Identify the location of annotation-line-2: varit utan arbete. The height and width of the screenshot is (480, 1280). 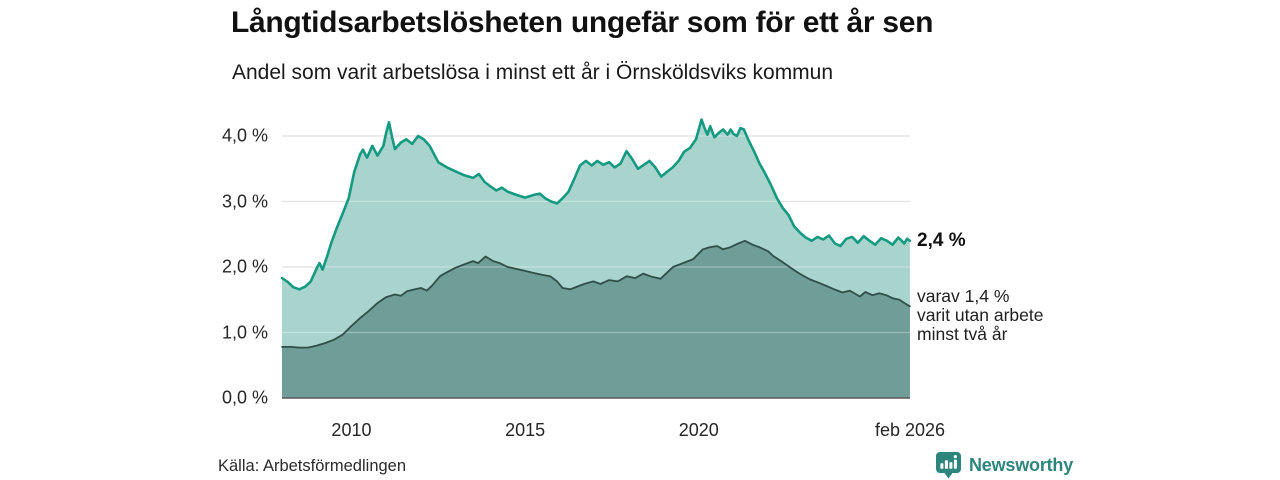
(980, 315).